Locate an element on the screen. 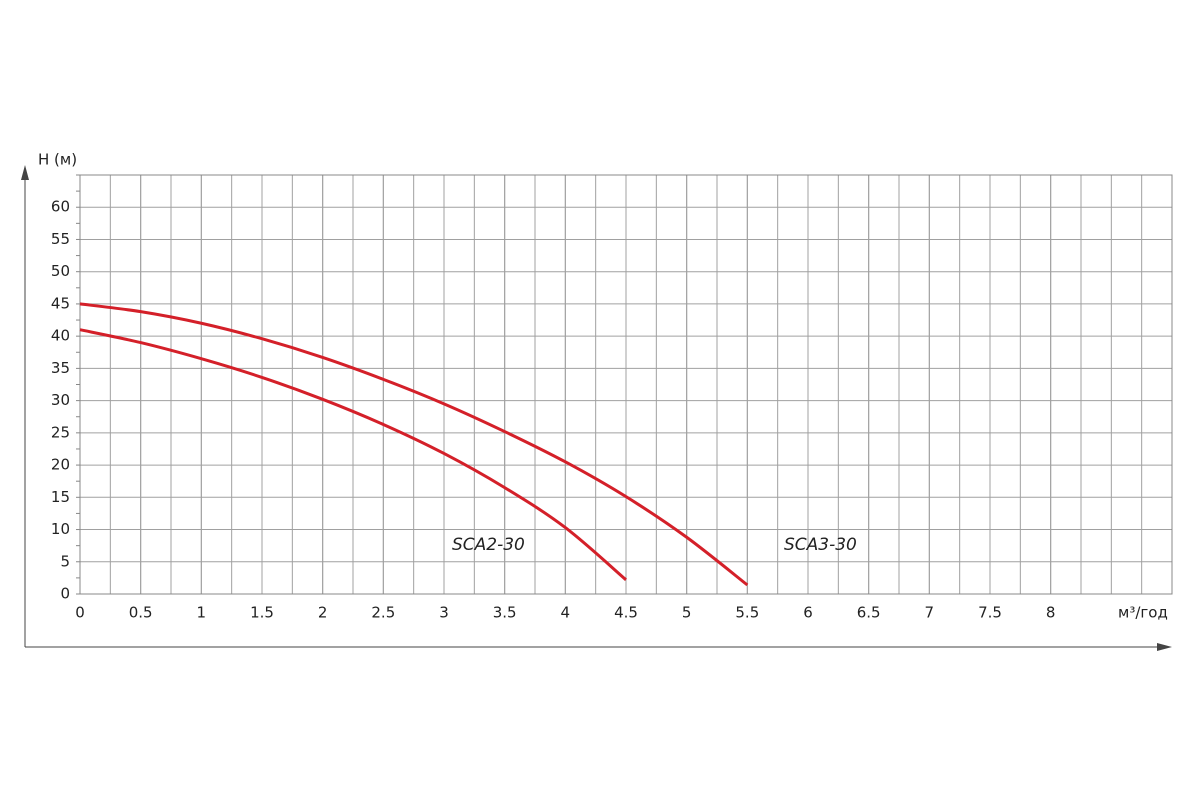  x-tick-label: 4.5 is located at coordinates (626, 613).